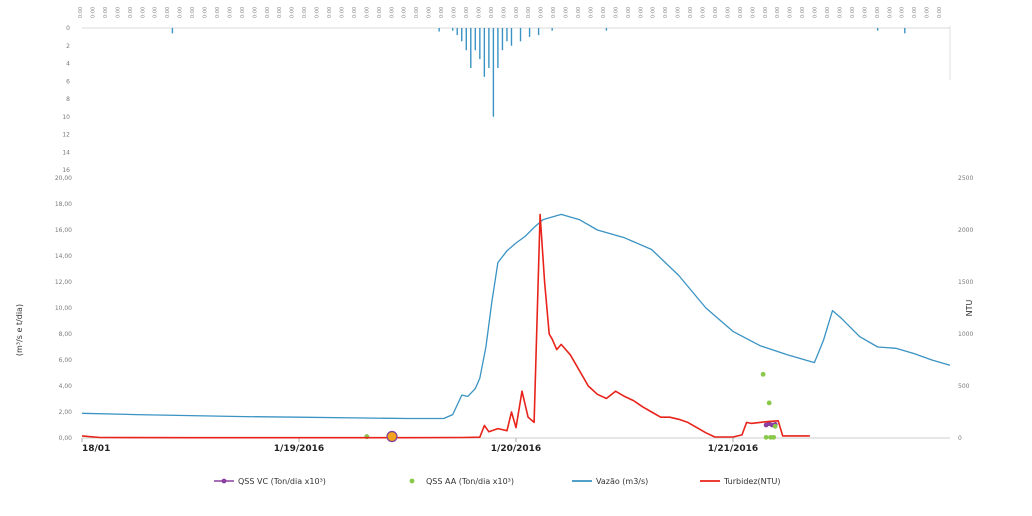  What do you see at coordinates (412, 481) in the screenshot?
I see `legend-swatch-marker` at bounding box center [412, 481].